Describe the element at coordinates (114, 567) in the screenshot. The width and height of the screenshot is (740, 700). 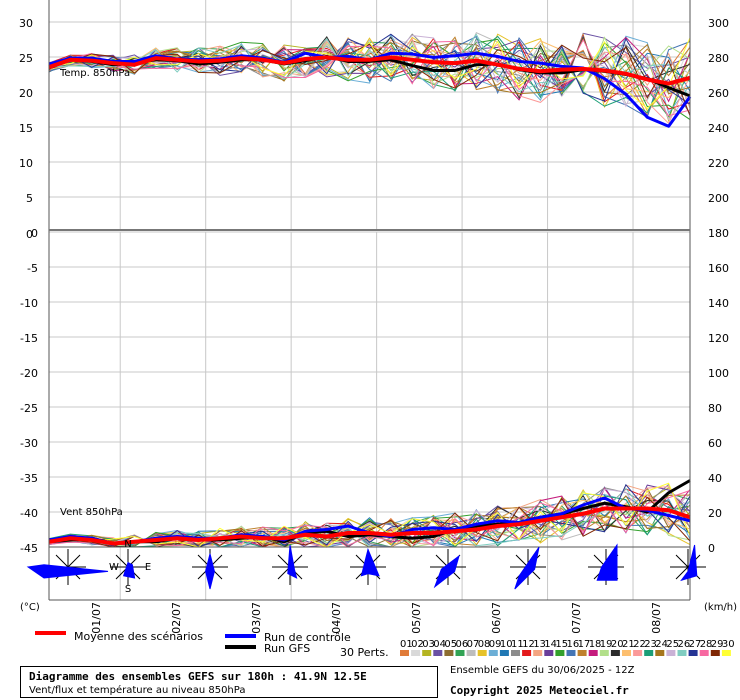
I see `compass-west: W` at that location.